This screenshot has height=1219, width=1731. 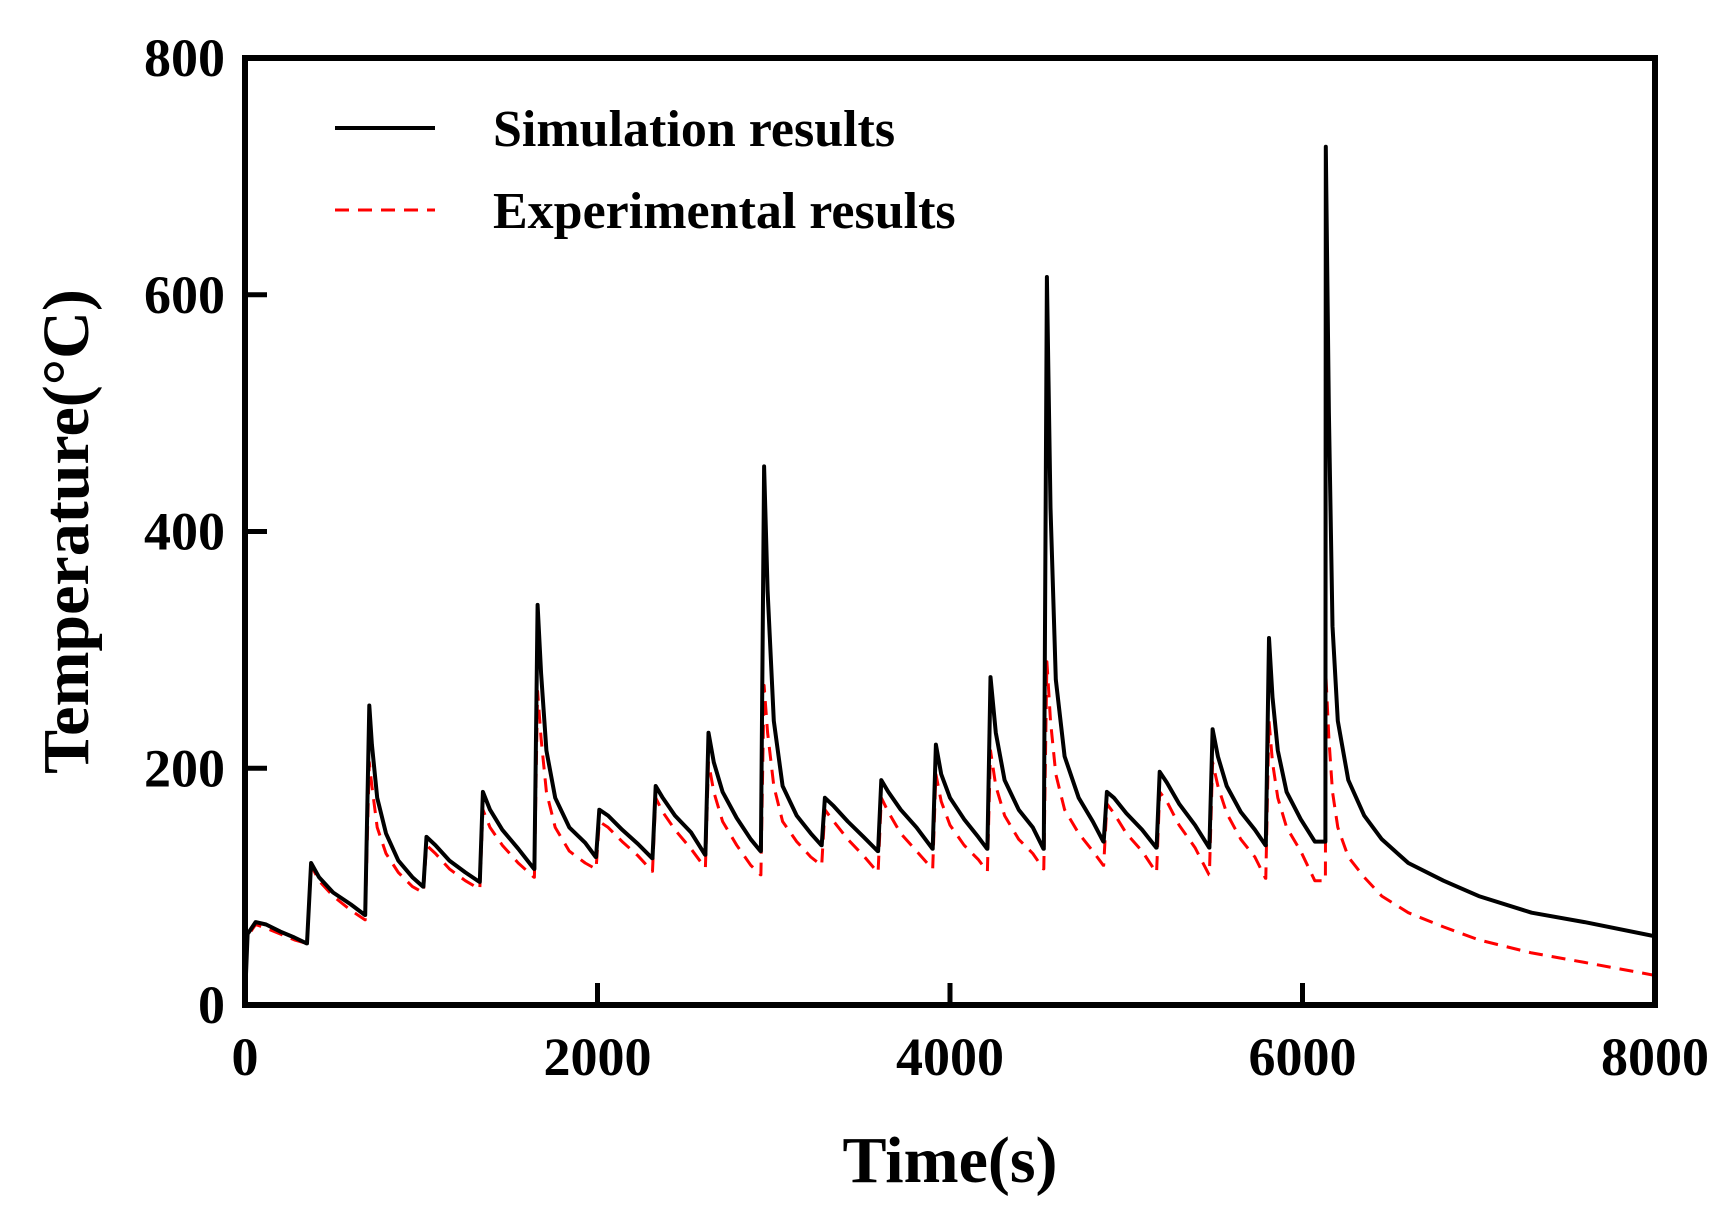 I want to click on y-tick-label: 600, so click(x=184, y=295).